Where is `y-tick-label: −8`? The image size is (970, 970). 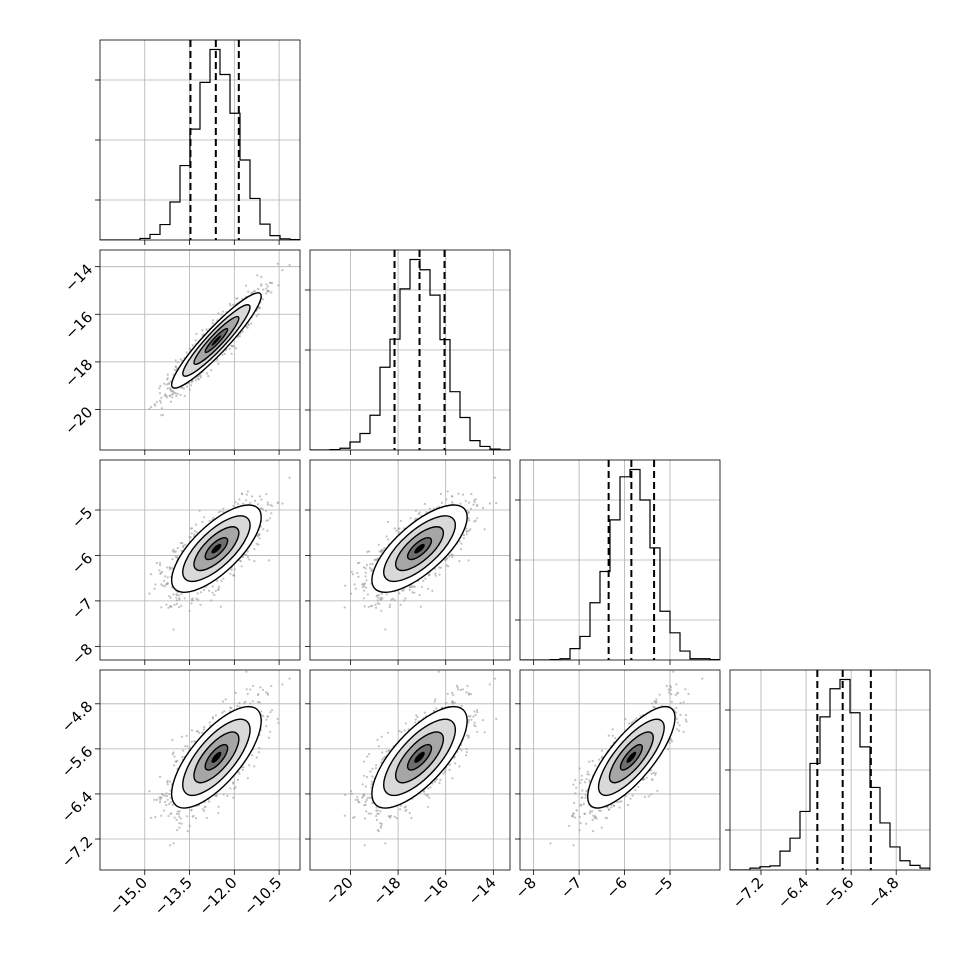 y-tick-label: −8 is located at coordinates (82, 654).